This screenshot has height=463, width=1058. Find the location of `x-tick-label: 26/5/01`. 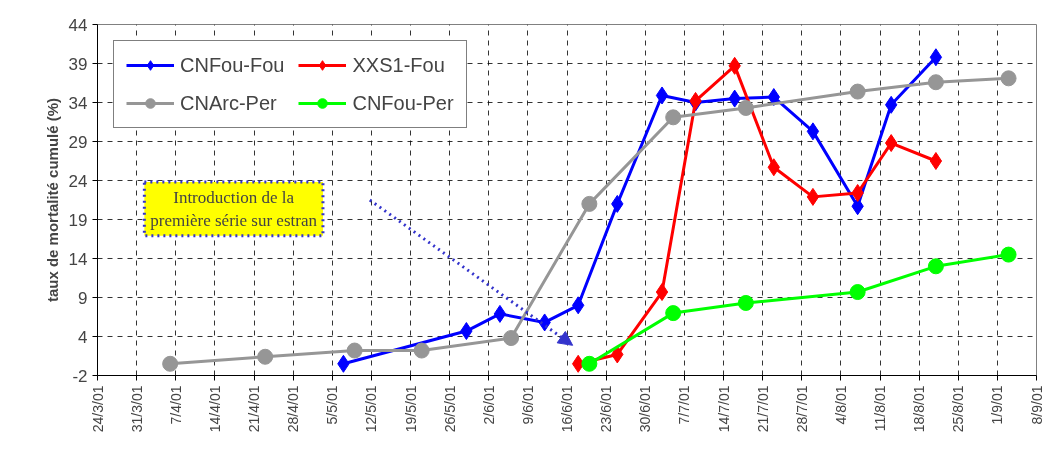

x-tick-label: 26/5/01 is located at coordinates (449, 409).